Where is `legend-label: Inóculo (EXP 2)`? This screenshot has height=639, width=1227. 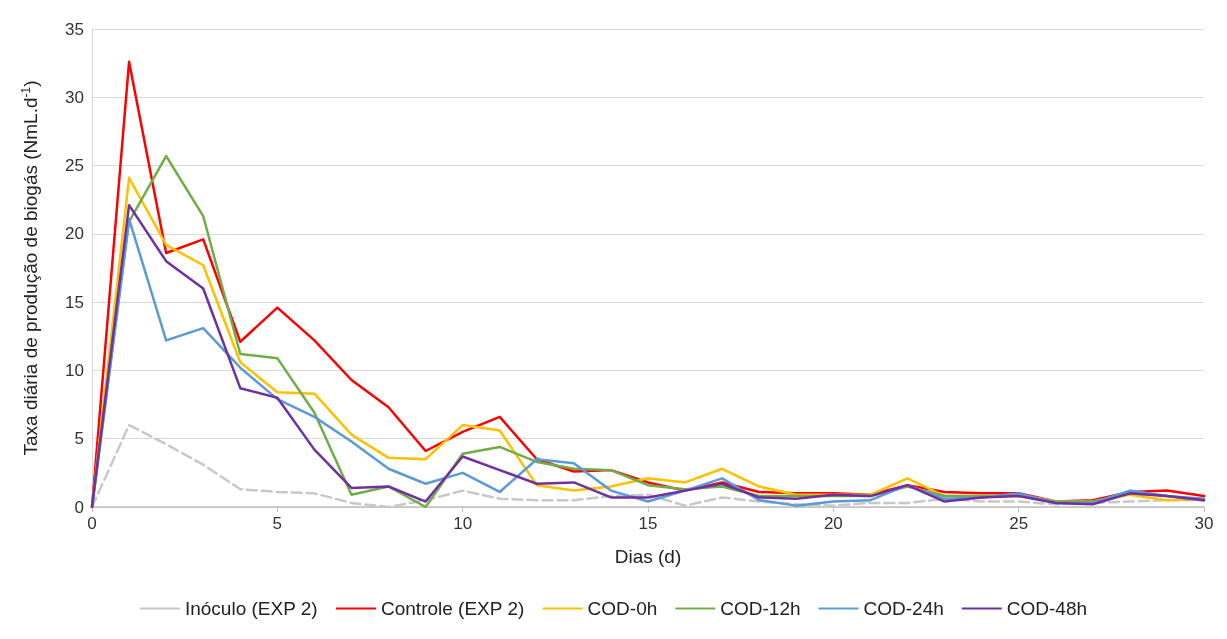 legend-label: Inóculo (EXP 2) is located at coordinates (251, 608).